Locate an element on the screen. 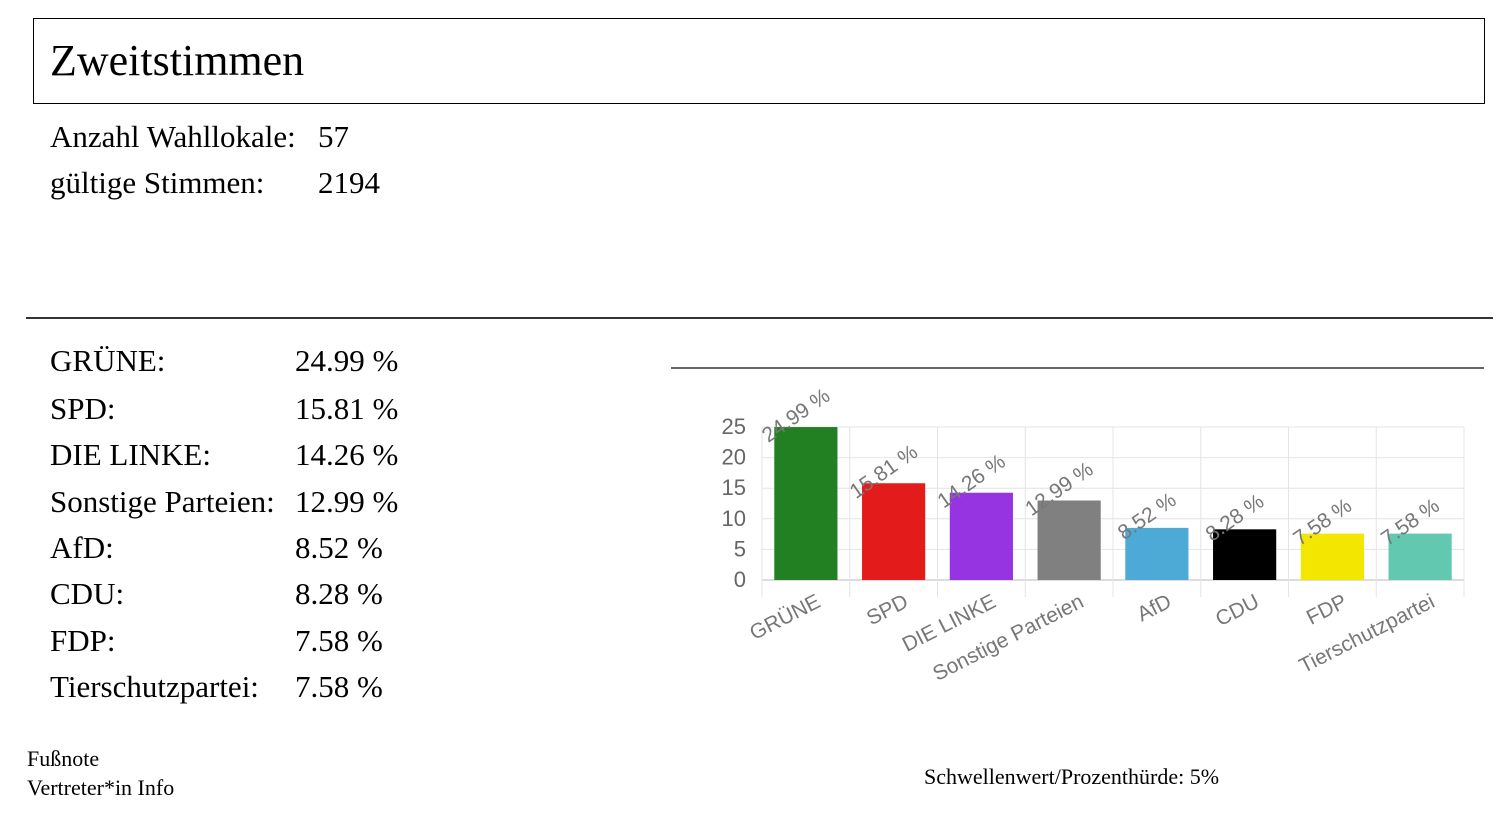  result-value: 8.52 % is located at coordinates (339, 547).